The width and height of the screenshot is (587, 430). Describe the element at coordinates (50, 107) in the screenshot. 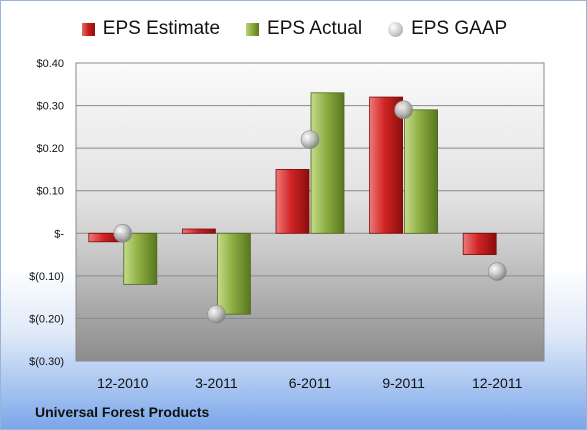

I see `y-tick-label: $0.30` at that location.